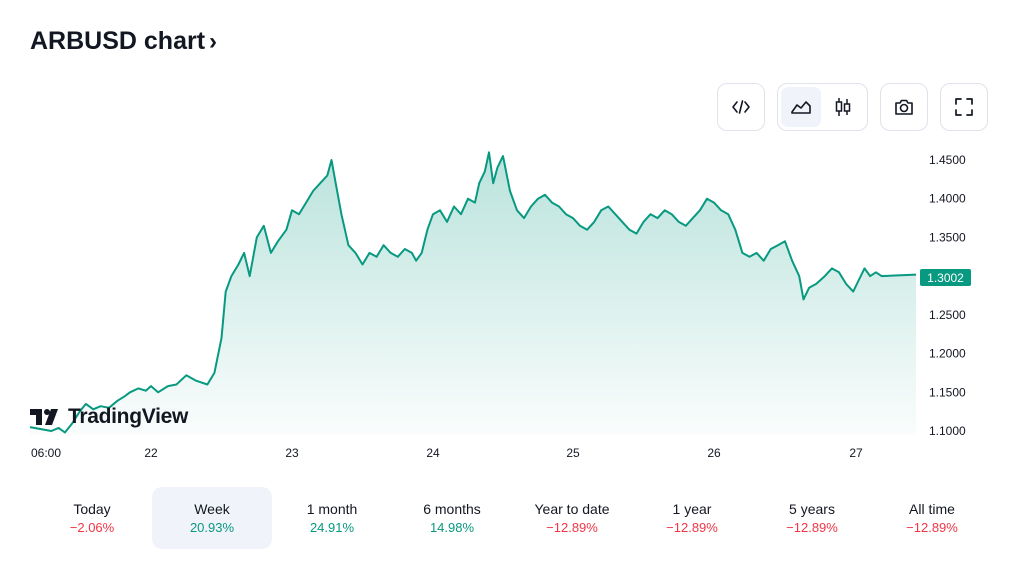 The image size is (1024, 576). I want to click on x-tick-label: 27, so click(856, 453).